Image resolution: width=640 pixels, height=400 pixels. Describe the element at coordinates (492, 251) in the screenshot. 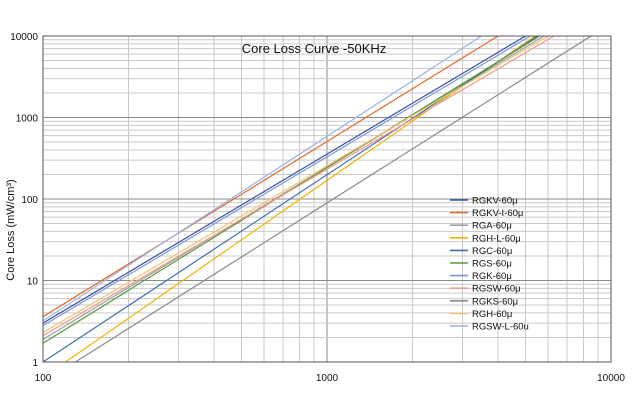

I see `legend-label: RGC-60μ` at that location.